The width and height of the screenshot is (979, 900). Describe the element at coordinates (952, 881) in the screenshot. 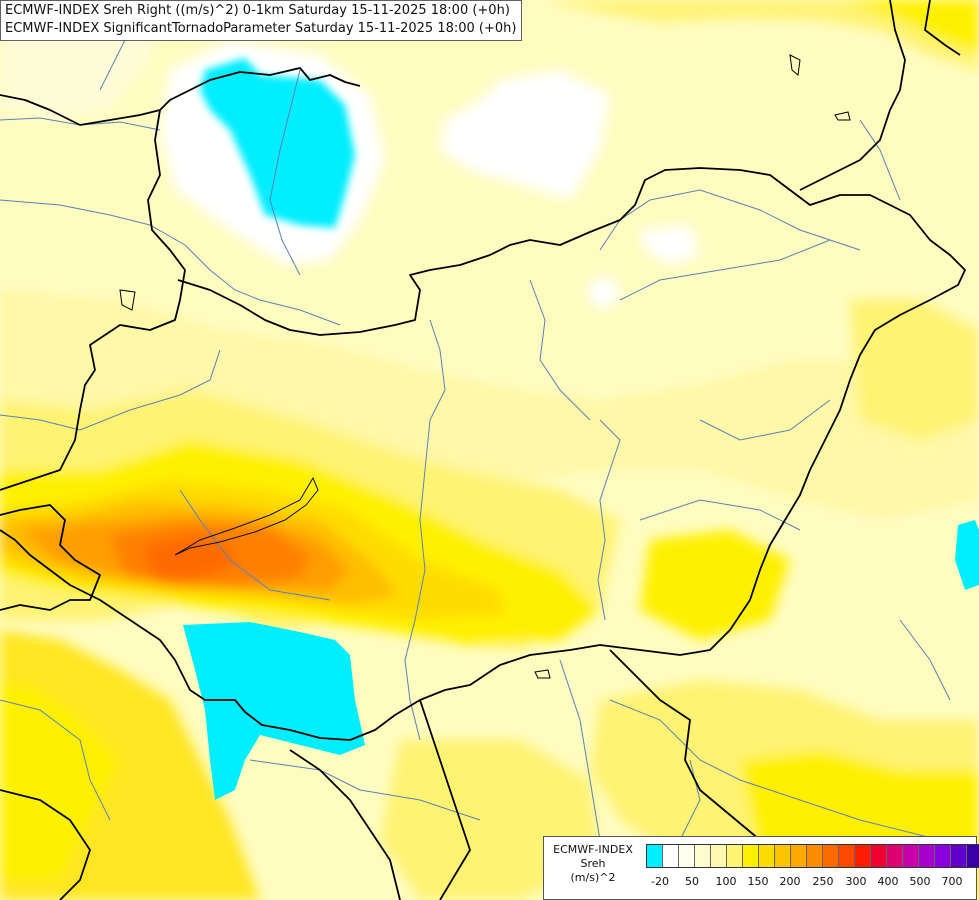

I see `legend-label: 700` at that location.